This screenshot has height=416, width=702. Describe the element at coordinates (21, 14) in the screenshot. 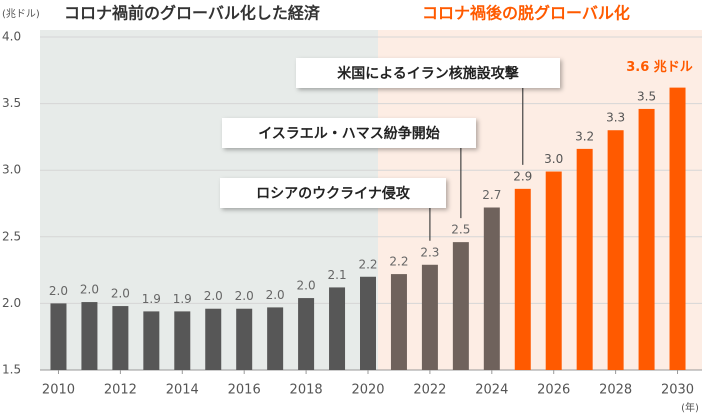

I see `unit-label: (兆ドル)` at that location.